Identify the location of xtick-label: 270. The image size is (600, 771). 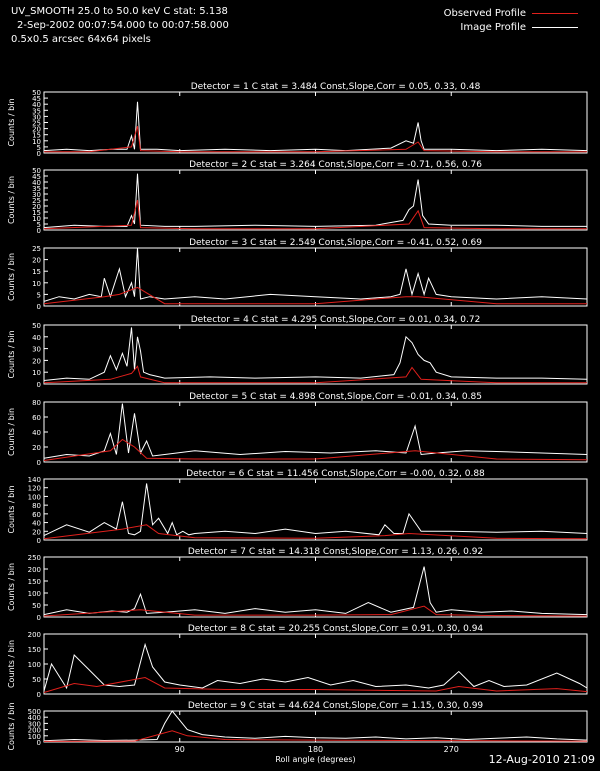
(451, 749).